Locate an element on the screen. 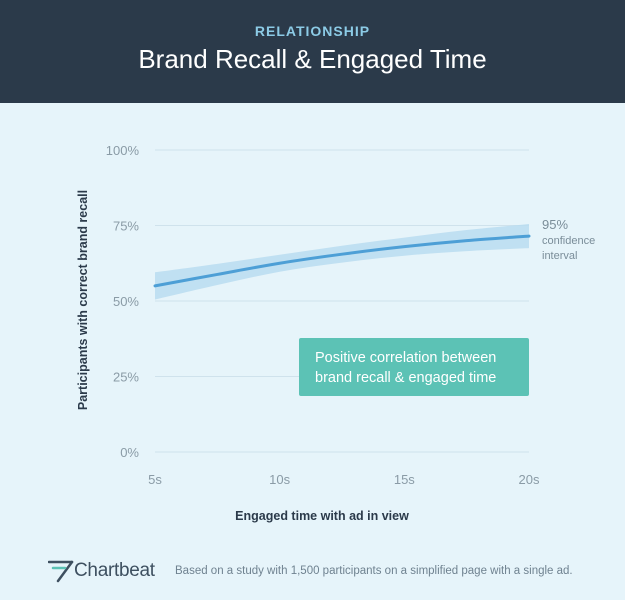 This screenshot has width=625, height=600. ci-annotation: 95% confidence interval is located at coordinates (568, 239).